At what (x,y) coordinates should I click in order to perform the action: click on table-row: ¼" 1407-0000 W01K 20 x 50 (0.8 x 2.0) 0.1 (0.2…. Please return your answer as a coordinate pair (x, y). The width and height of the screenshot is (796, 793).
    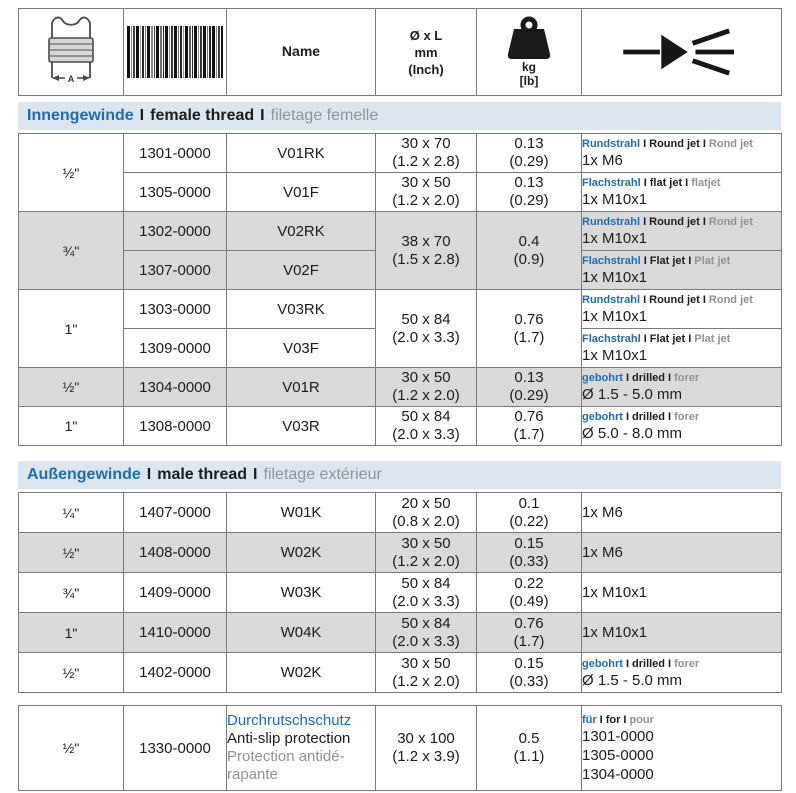
    Looking at the image, I should click on (400, 512).